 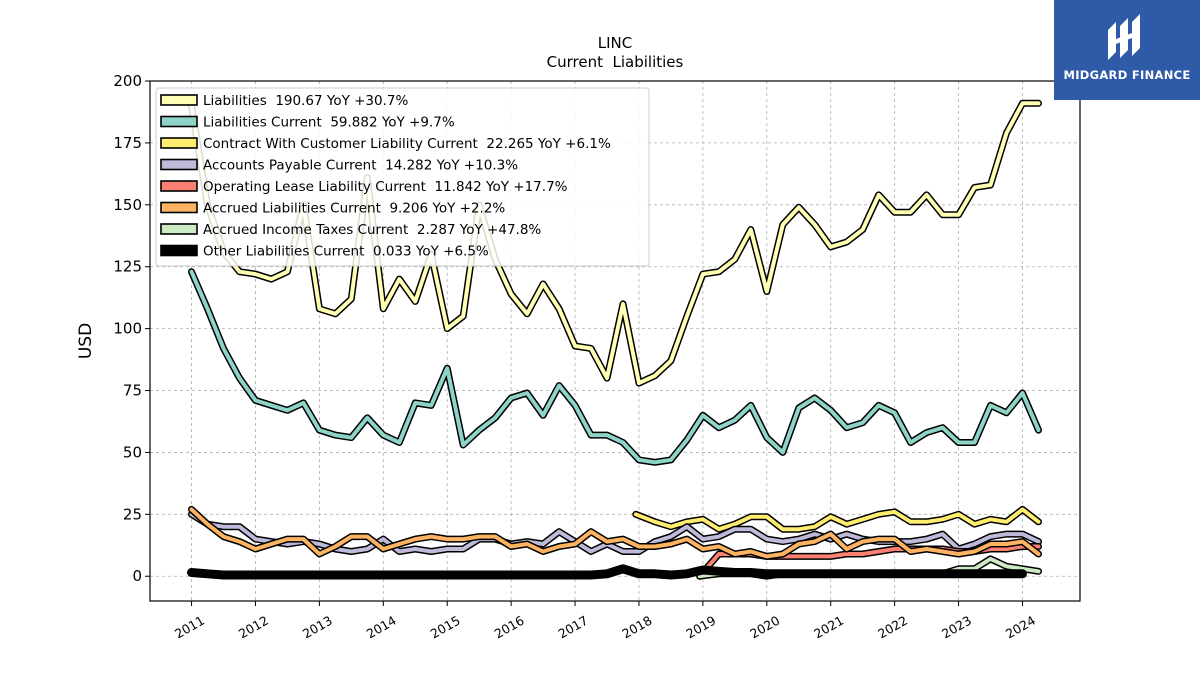 I want to click on legend-entry: Liabilities Current 59.882 YoY +9.7%, so click(x=329, y=123).